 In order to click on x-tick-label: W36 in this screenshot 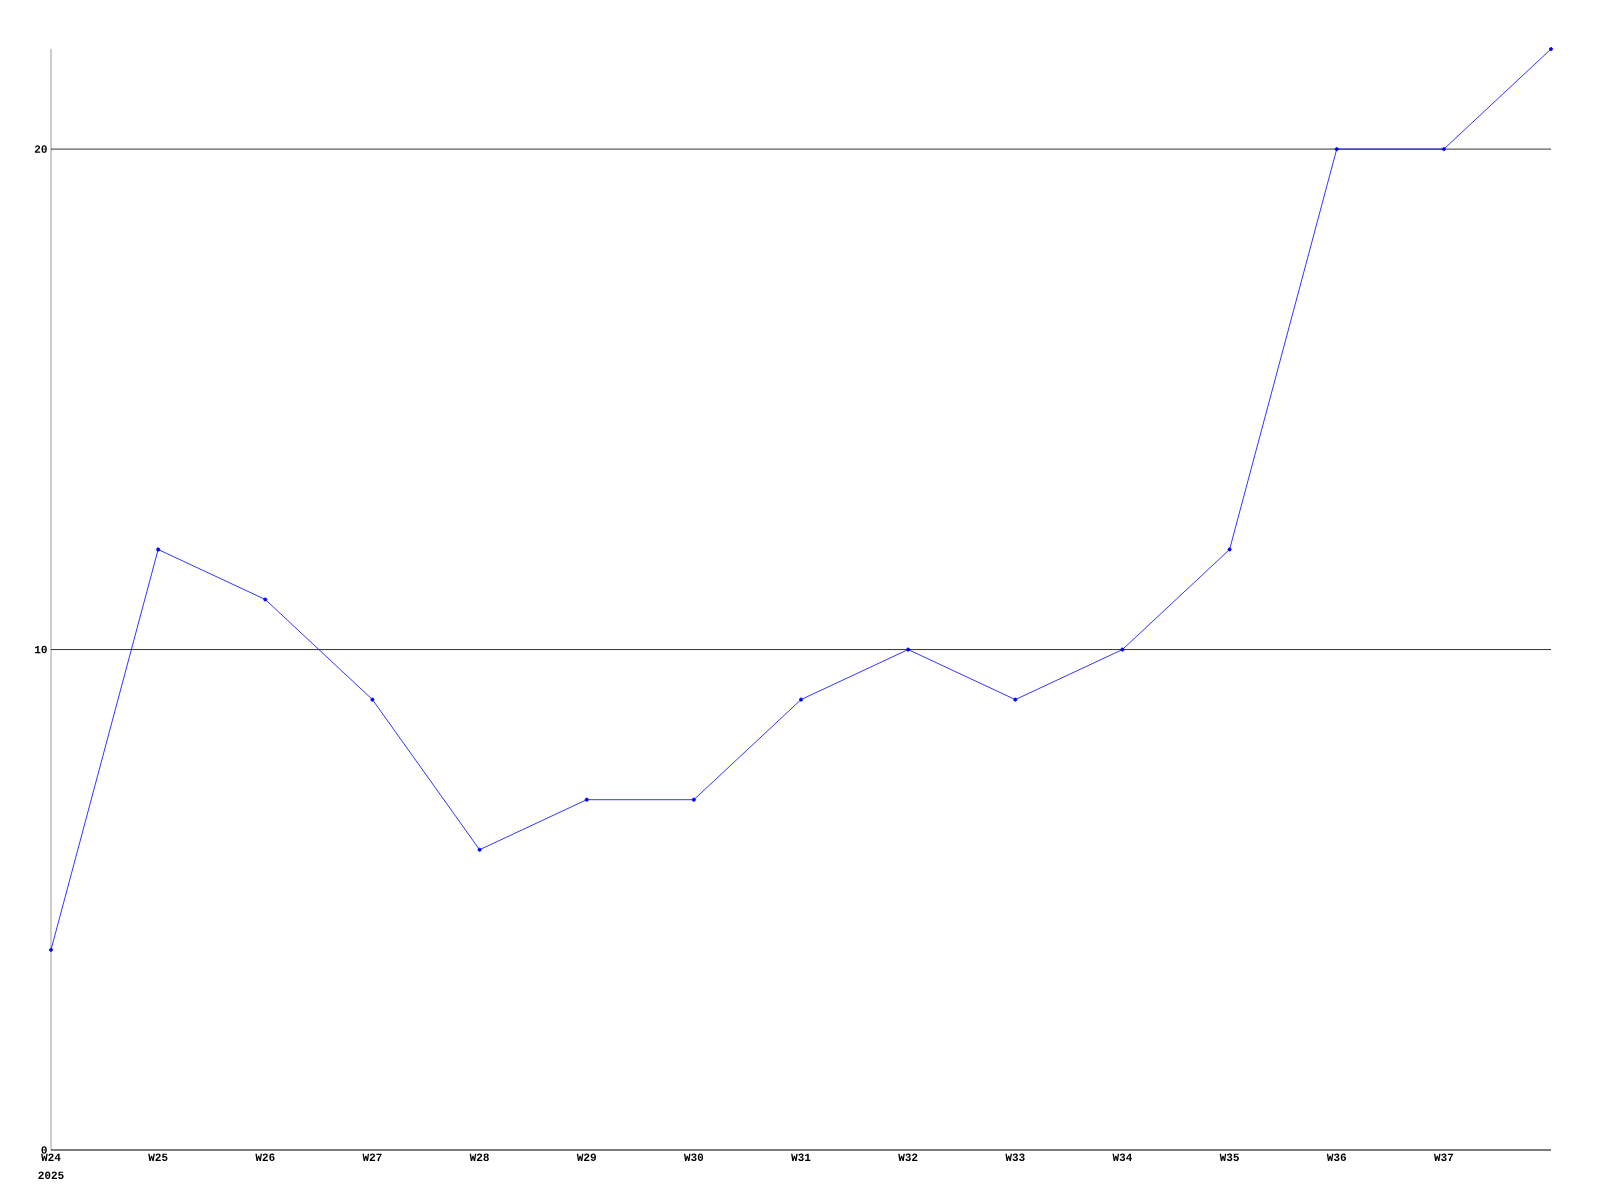, I will do `click(1336, 1157)`.